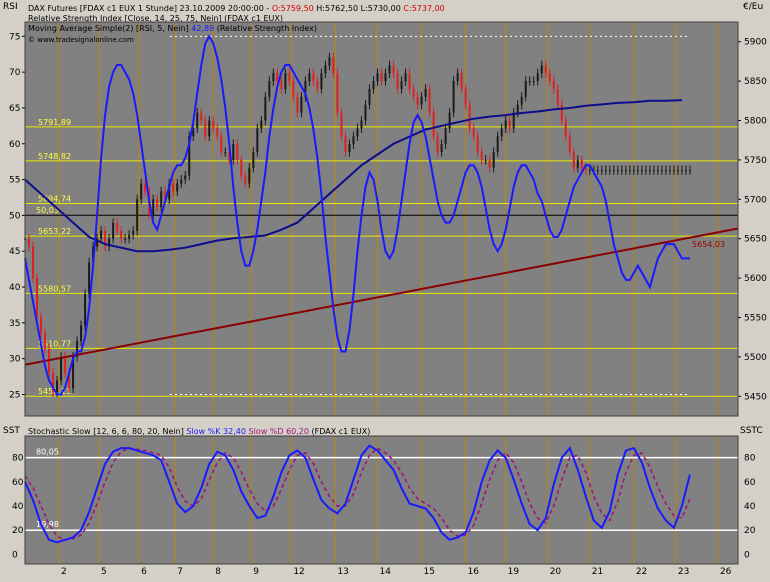 This screenshot has width=770, height=582. I want to click on stoch-legend-k: Slow %K 32,40, so click(216, 431).